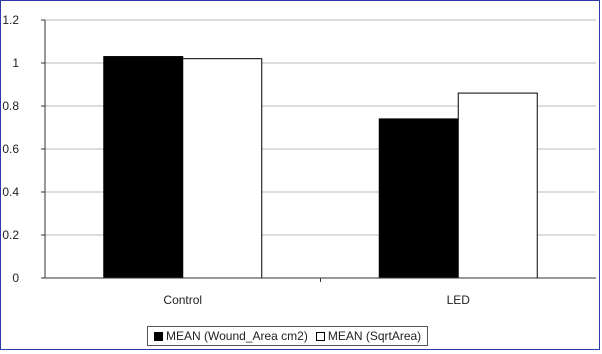 The image size is (602, 354). Describe the element at coordinates (237, 336) in the screenshot. I see `legend-label-wound-area: MEAN (Wound_Area cm2)` at that location.